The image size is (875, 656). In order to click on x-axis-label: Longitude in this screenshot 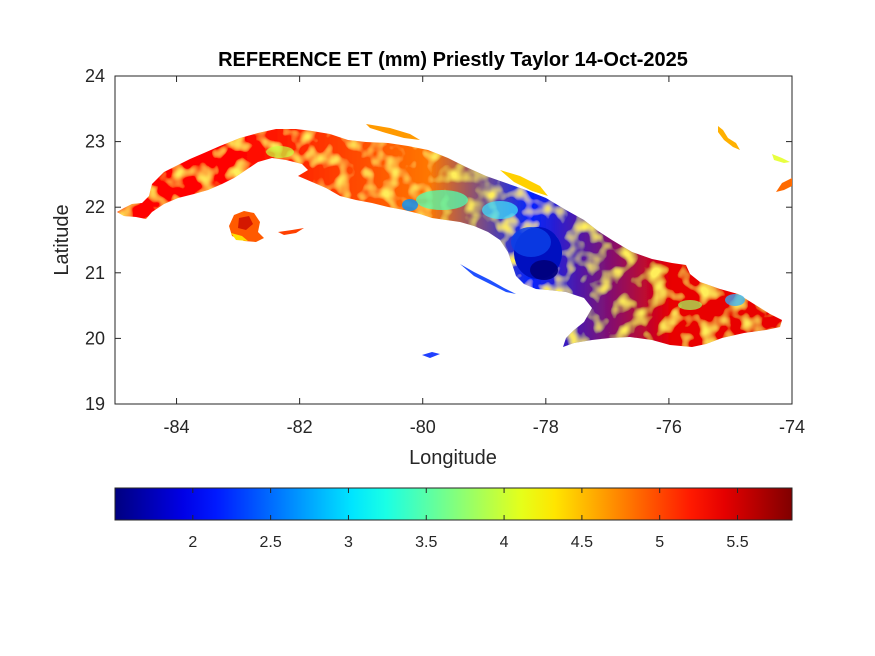, I will do `click(453, 458)`.